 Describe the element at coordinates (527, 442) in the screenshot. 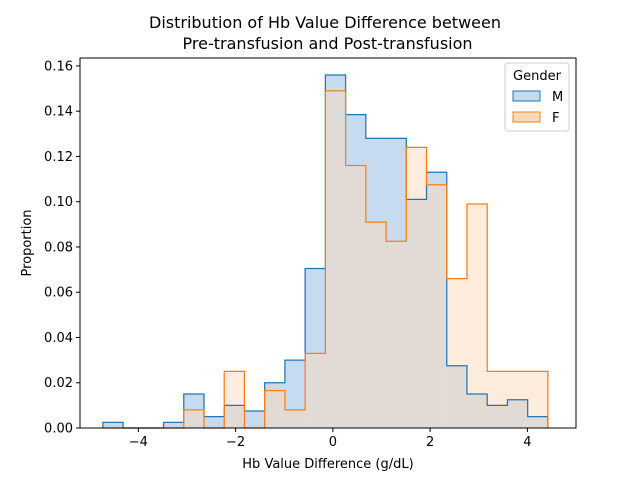

I see `x-tick-label: 4` at that location.